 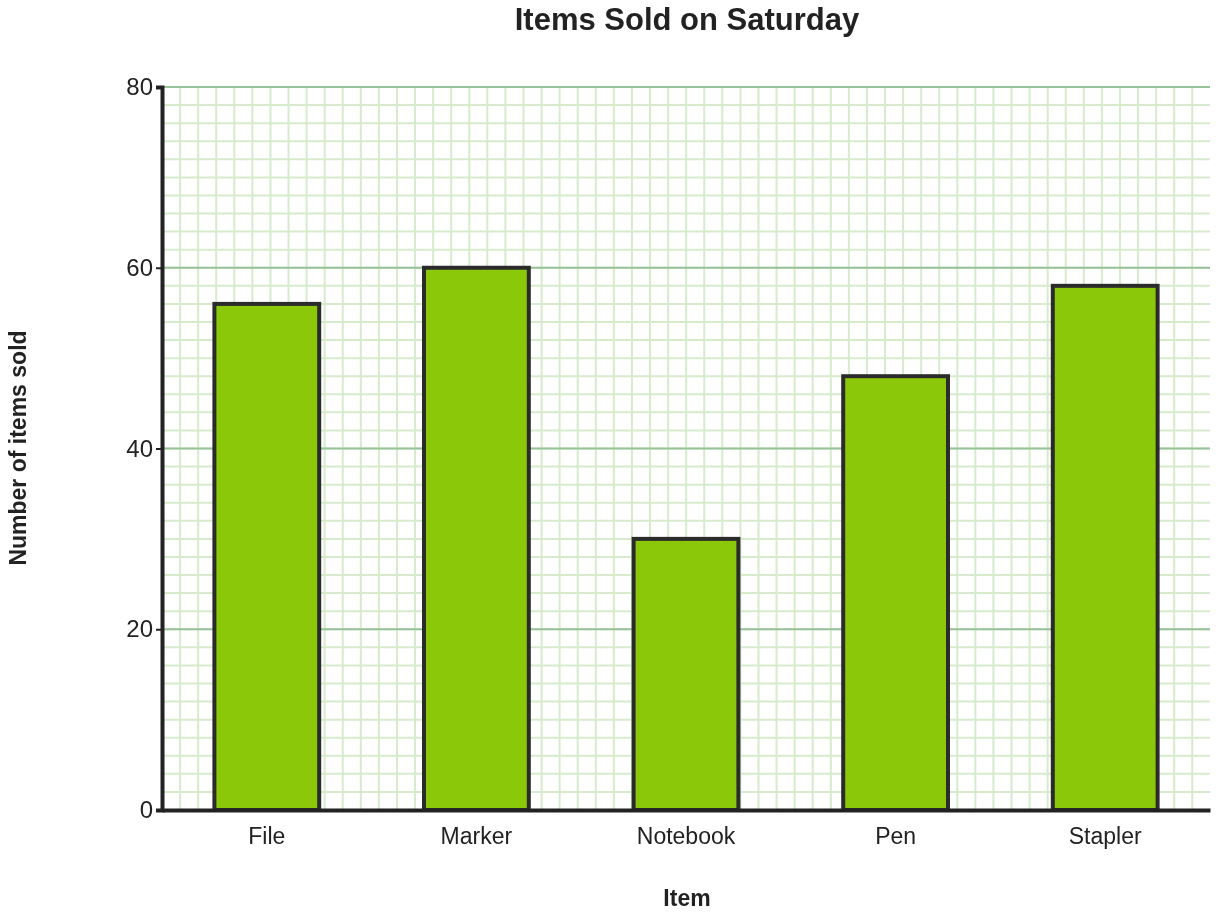 I want to click on x-tick-label: Stapler, so click(x=1105, y=836).